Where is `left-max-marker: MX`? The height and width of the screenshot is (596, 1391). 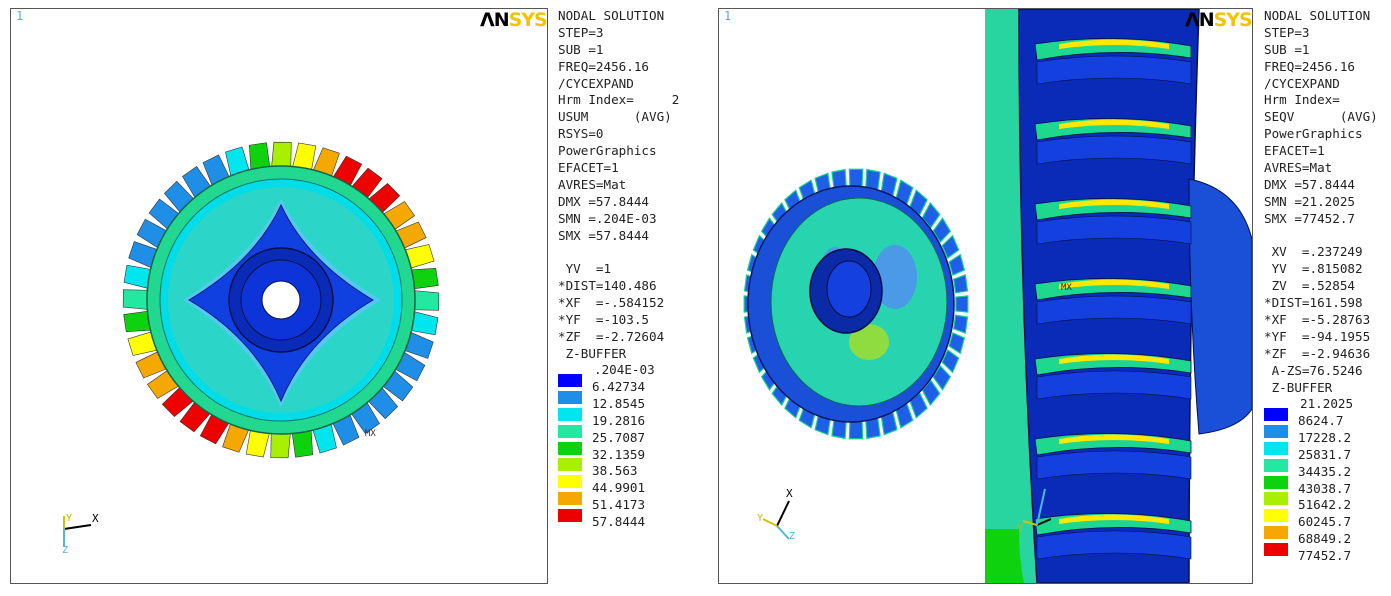 left-max-marker: MX is located at coordinates (370, 434).